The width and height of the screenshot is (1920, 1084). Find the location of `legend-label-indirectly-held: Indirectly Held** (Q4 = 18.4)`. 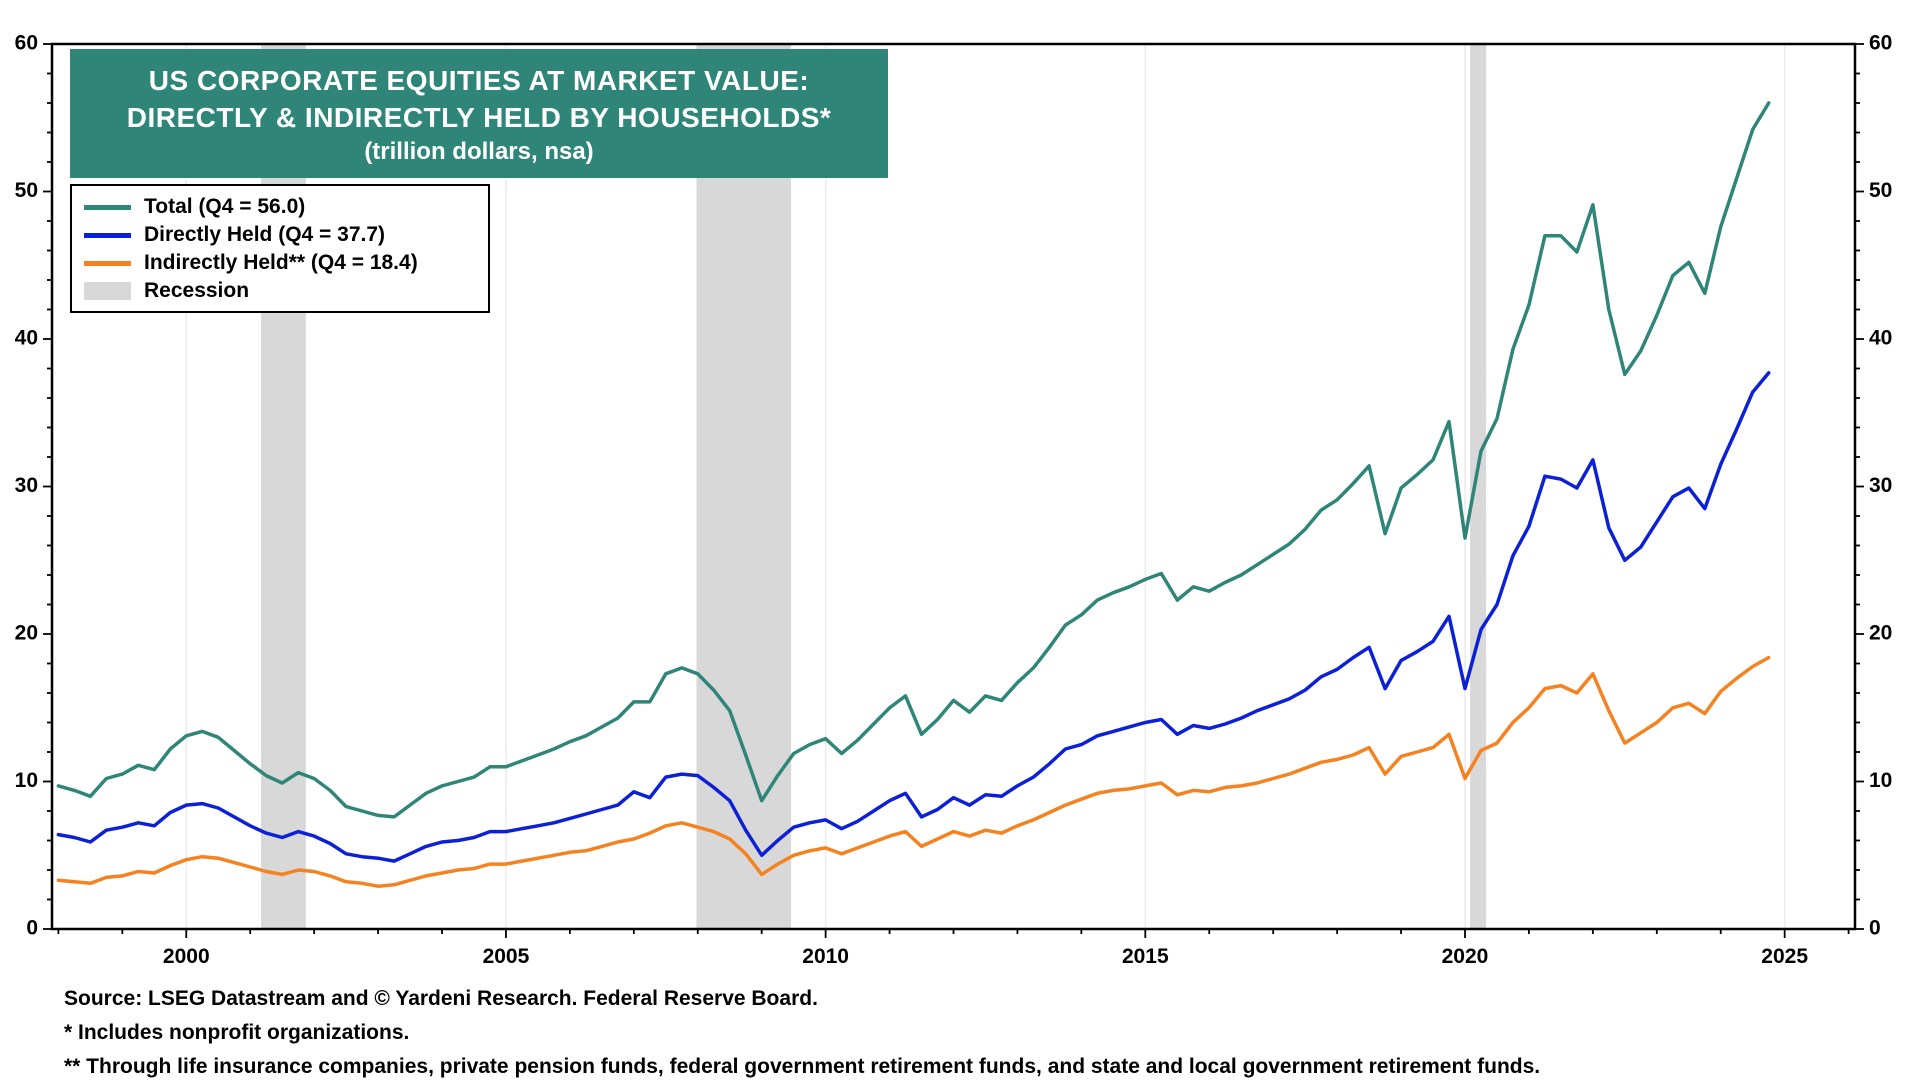

legend-label-indirectly-held: Indirectly Held** (Q4 = 18.4) is located at coordinates (281, 262).